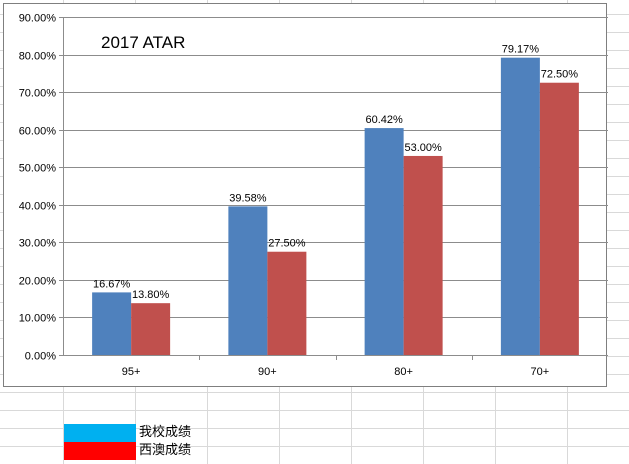 This screenshot has width=629, height=464. What do you see at coordinates (248, 198) in the screenshot?
I see `data-label: 39.58%` at bounding box center [248, 198].